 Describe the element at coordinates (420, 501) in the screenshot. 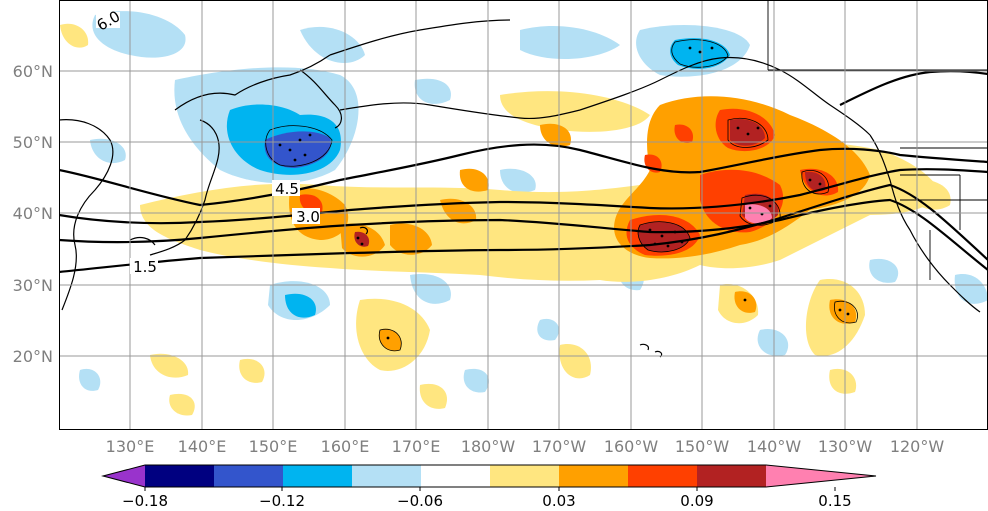

I see `colorbar-label-neg-0-06: −0.06` at that location.